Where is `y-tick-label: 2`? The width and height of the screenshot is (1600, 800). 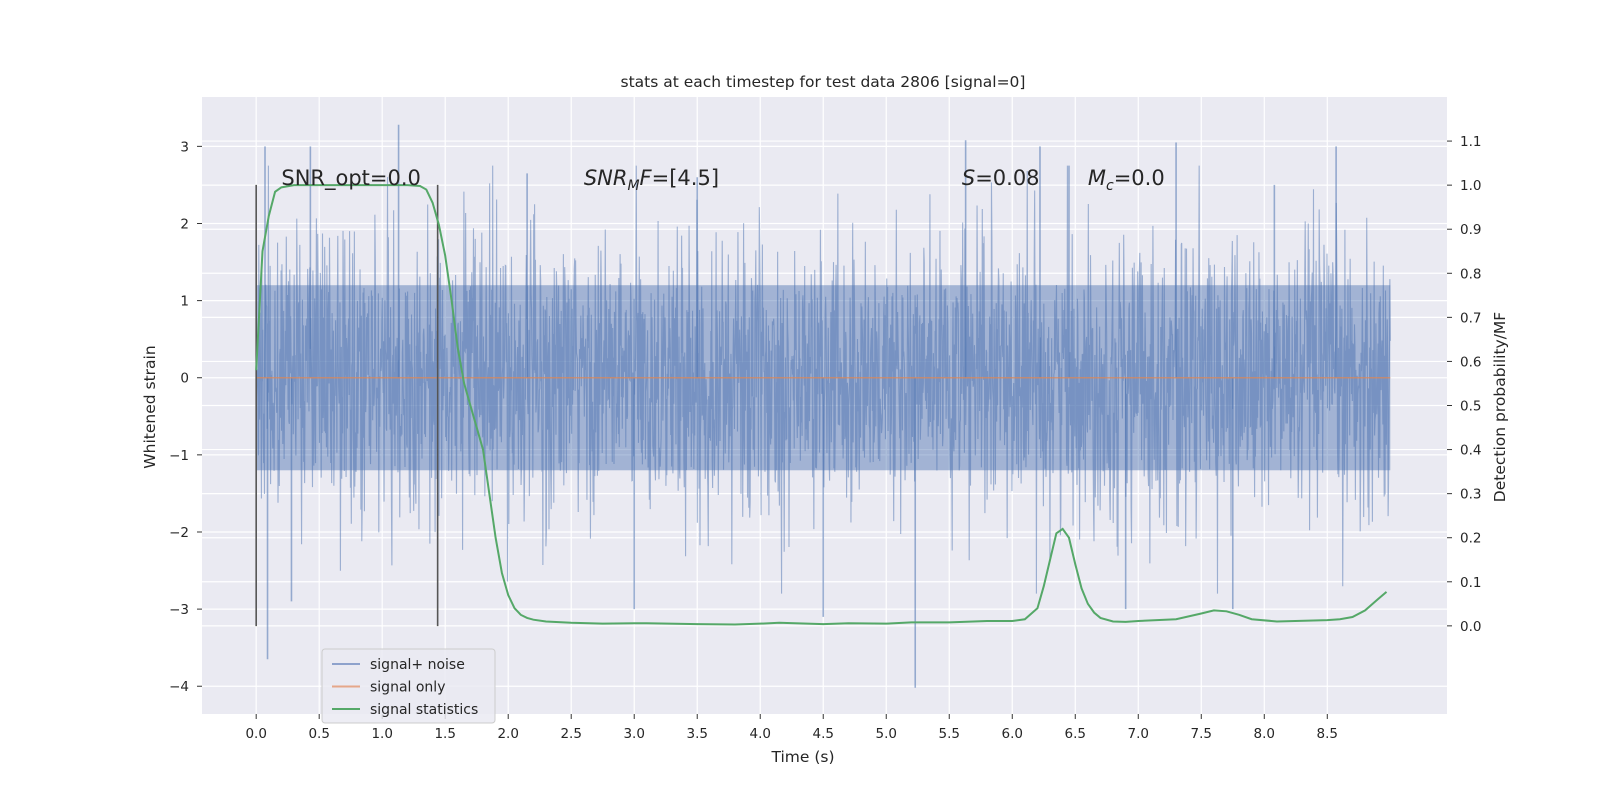 y-tick-label: 2 is located at coordinates (184, 224).